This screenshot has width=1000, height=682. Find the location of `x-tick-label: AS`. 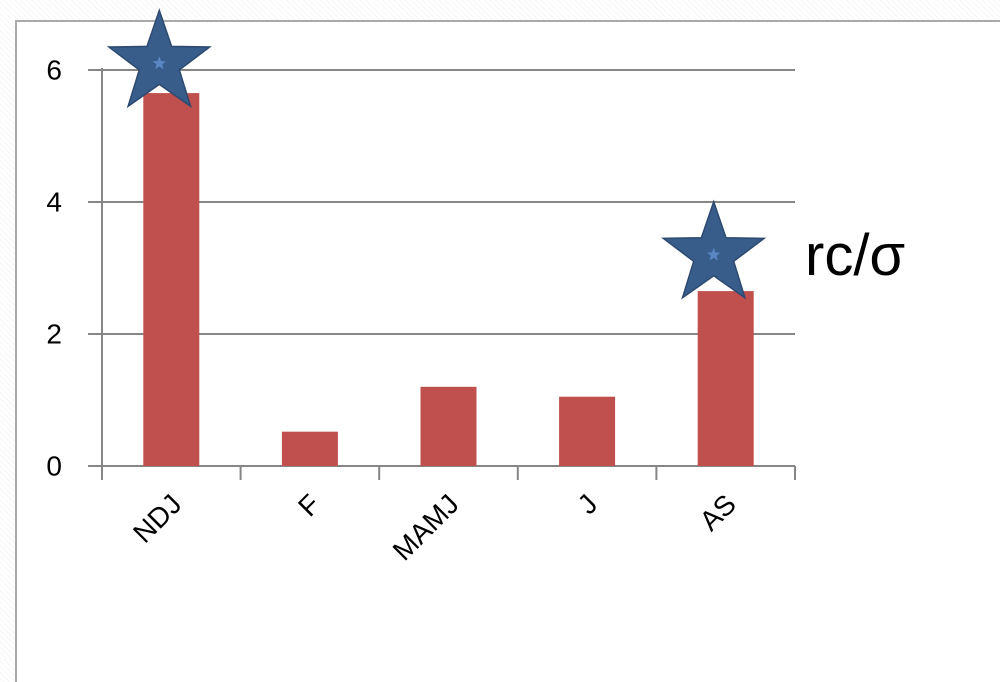

x-tick-label: AS is located at coordinates (718, 512).